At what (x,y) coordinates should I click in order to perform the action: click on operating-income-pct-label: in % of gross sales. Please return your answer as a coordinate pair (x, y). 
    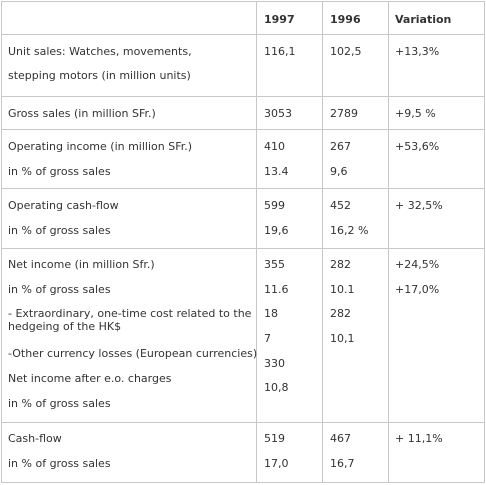
    Looking at the image, I should click on (59, 171).